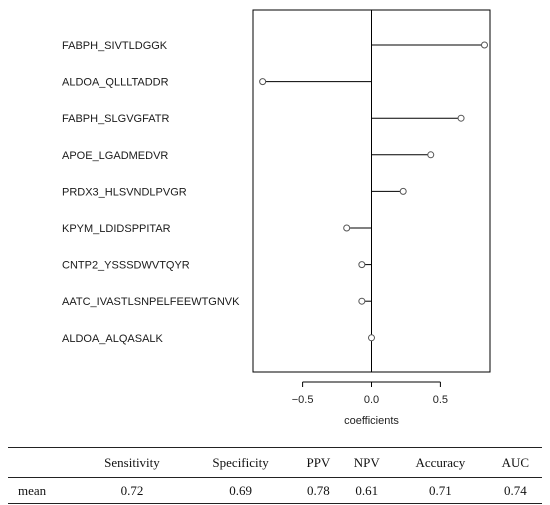  What do you see at coordinates (318, 490) in the screenshot?
I see `cell-ppv: 0.78` at bounding box center [318, 490].